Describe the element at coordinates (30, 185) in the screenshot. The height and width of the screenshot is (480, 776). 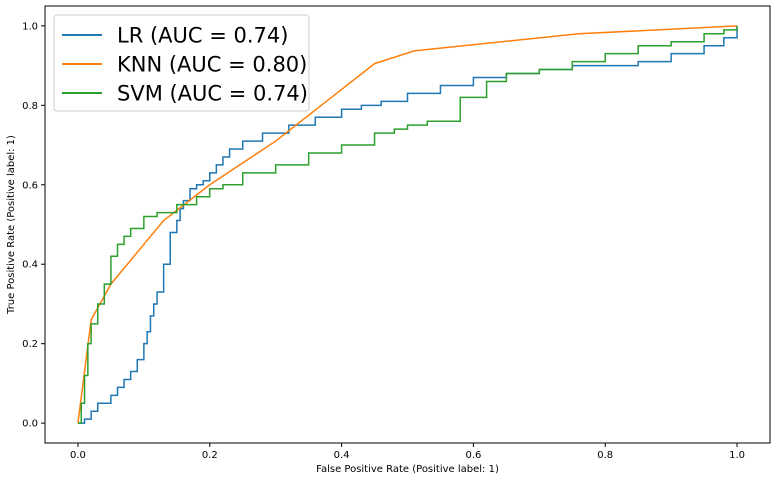
I see `y-tick-label: 0.6` at that location.